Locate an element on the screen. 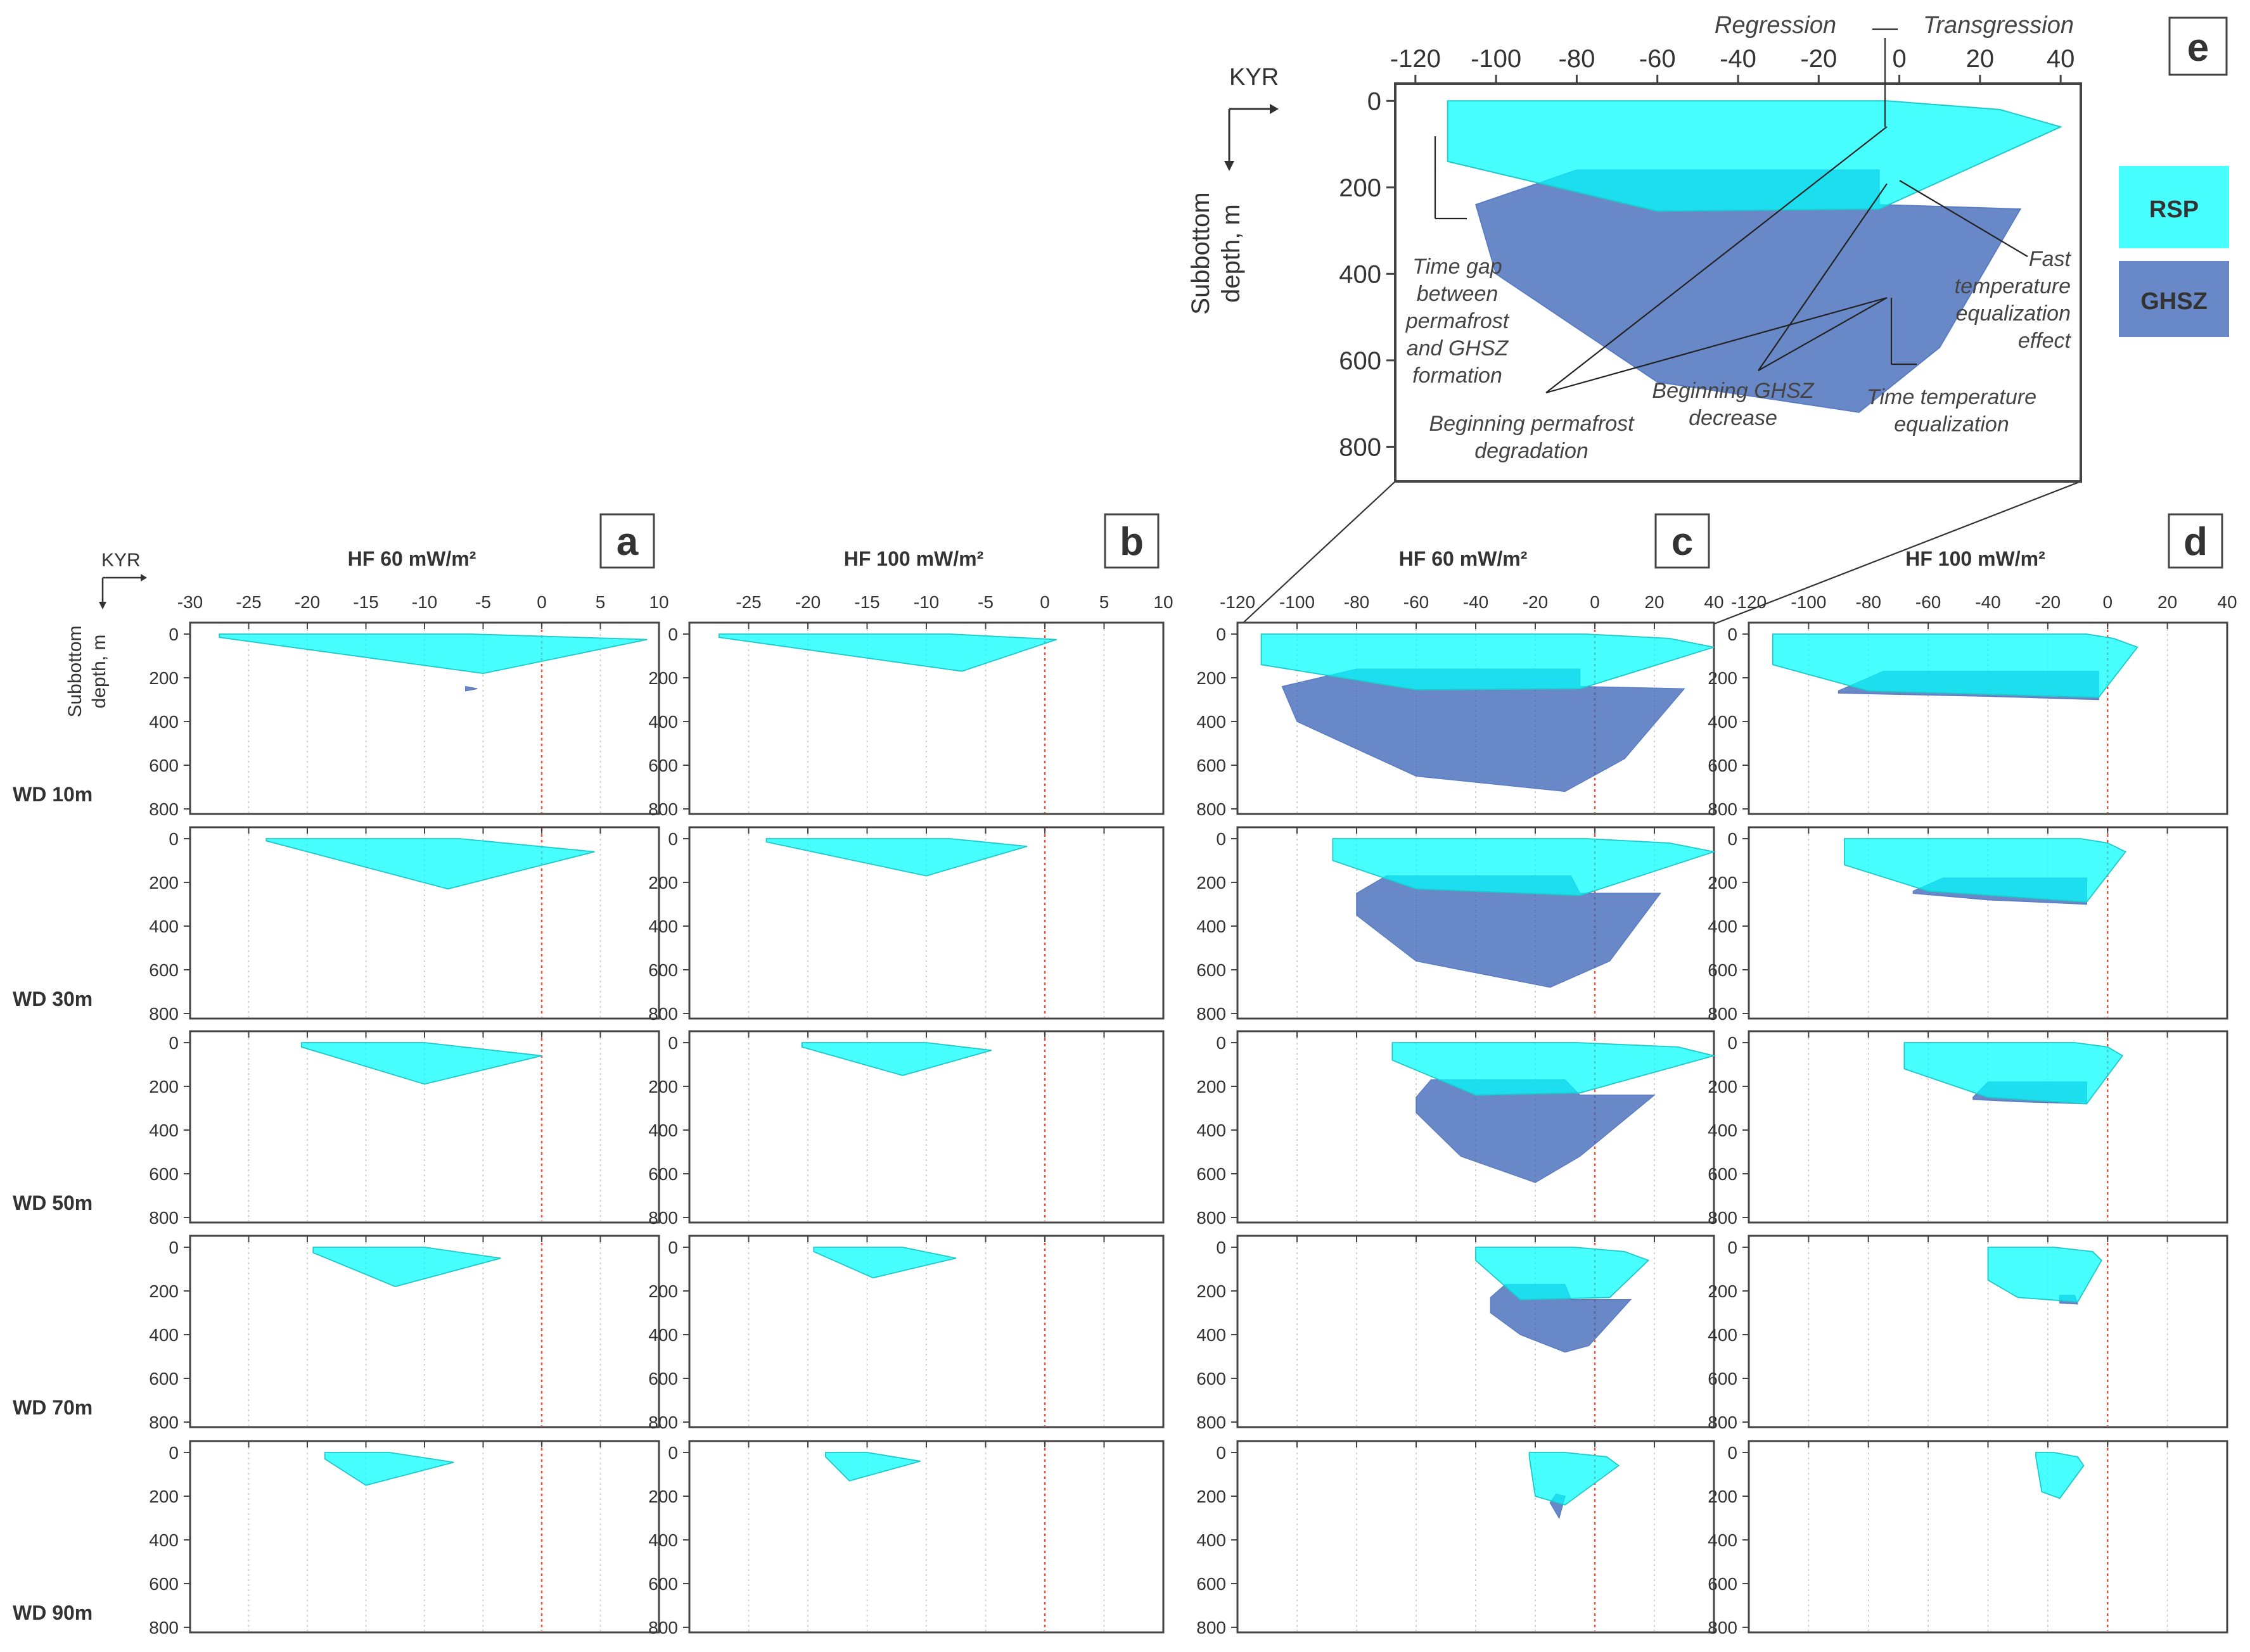 The height and width of the screenshot is (1652, 2250). depth-axis-label: depth, m is located at coordinates (99, 672).